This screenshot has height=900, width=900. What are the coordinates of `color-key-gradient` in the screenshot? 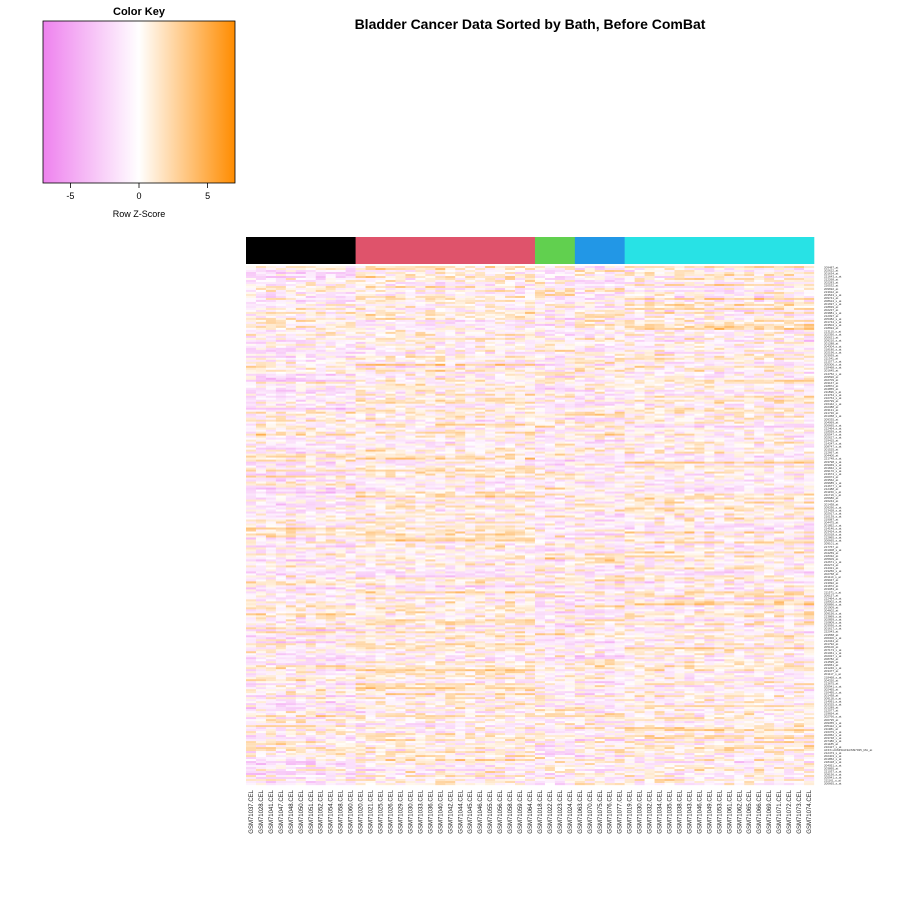 It's located at (139, 102).